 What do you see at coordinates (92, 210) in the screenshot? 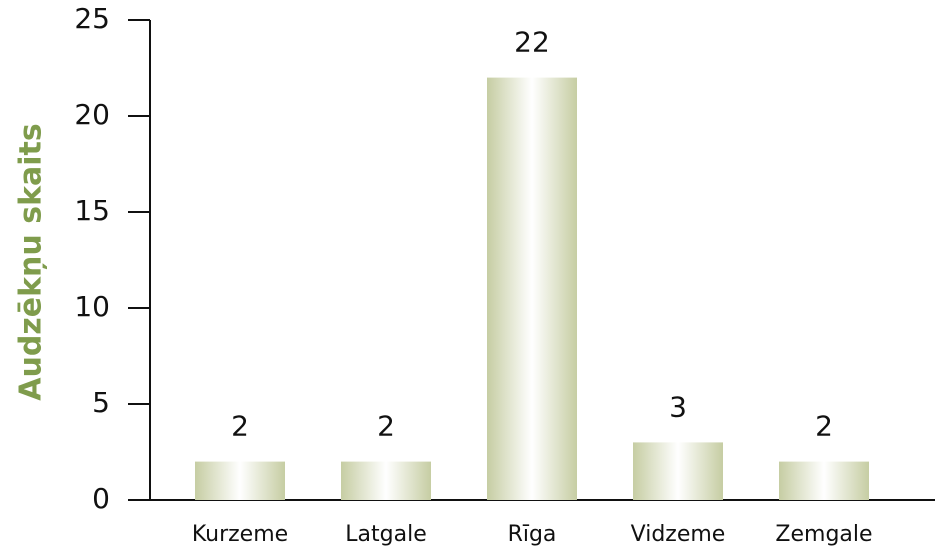
I see `y-tick-label: 15` at bounding box center [92, 210].